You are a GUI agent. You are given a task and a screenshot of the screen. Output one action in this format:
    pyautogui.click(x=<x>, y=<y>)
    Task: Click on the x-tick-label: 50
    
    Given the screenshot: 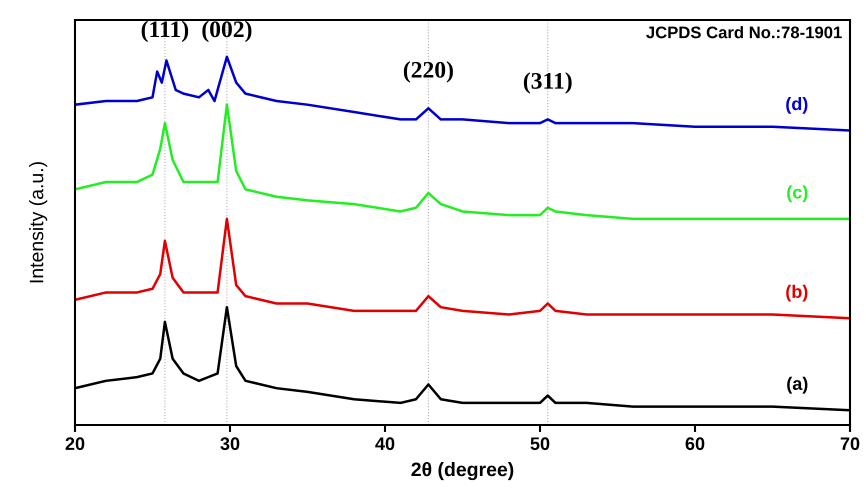 What is the action you would take?
    pyautogui.click(x=540, y=443)
    